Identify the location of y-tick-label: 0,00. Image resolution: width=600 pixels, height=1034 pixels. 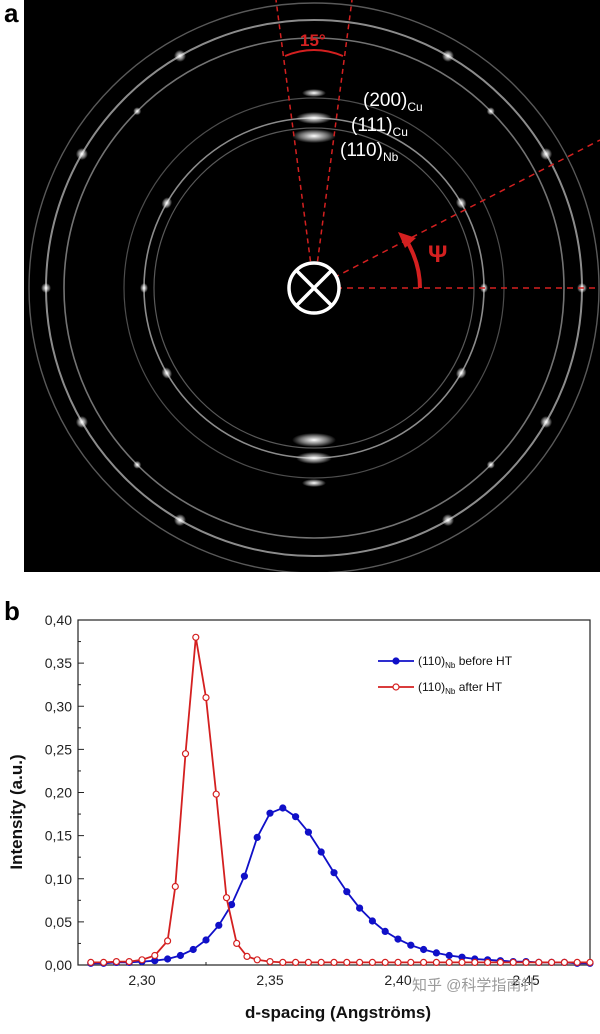
(58, 965).